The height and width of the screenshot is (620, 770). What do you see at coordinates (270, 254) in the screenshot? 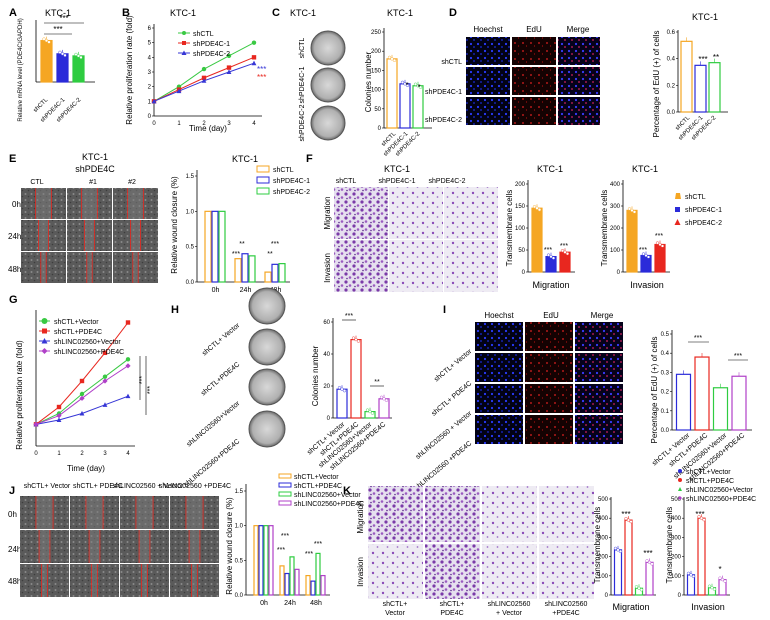
I see `panel-e-sig-48b: **` at bounding box center [270, 254].